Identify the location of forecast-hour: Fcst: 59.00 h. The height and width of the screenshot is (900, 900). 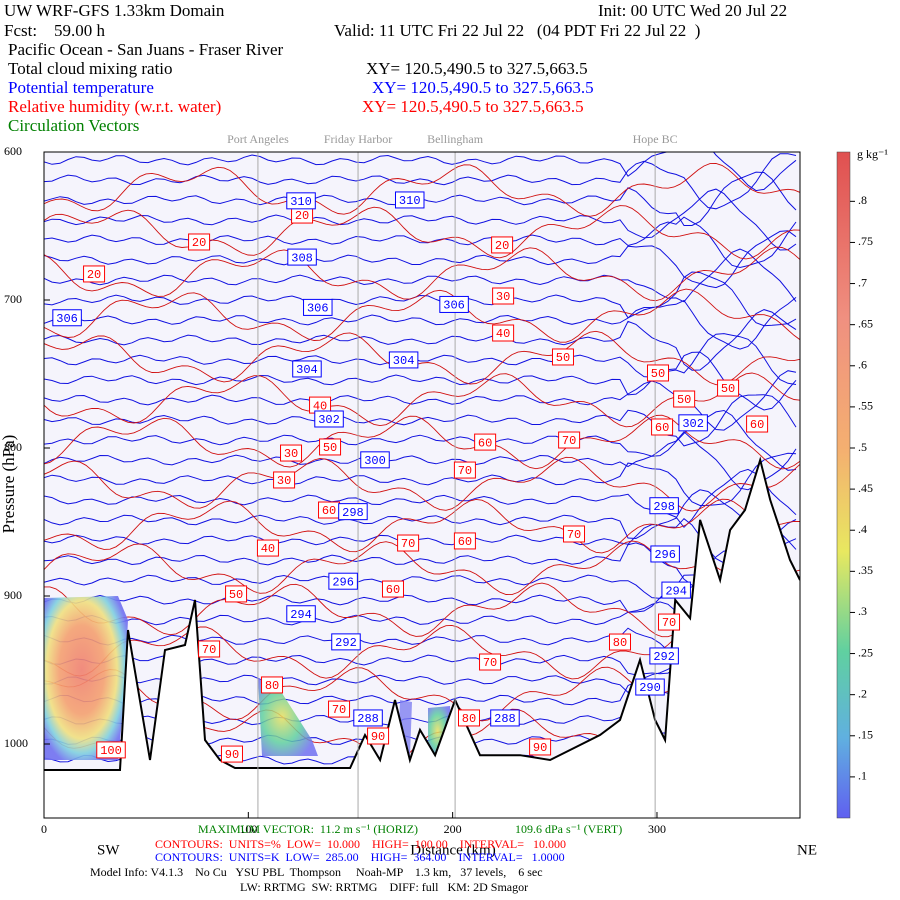
(55, 30).